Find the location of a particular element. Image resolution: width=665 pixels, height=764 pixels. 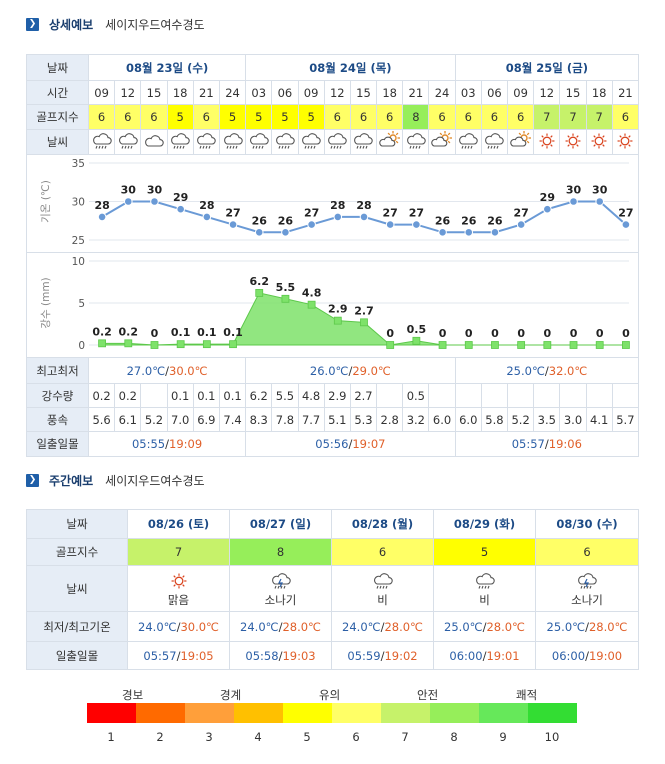

golf-index-cell: 5 is located at coordinates (180, 117).